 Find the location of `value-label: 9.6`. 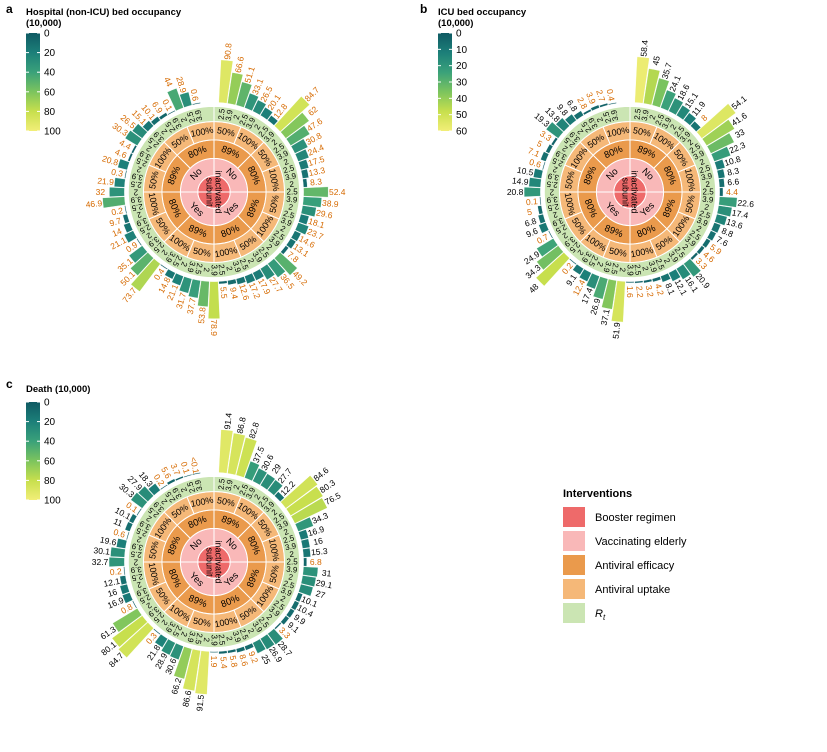

value-label: 9.6 is located at coordinates (532, 233).